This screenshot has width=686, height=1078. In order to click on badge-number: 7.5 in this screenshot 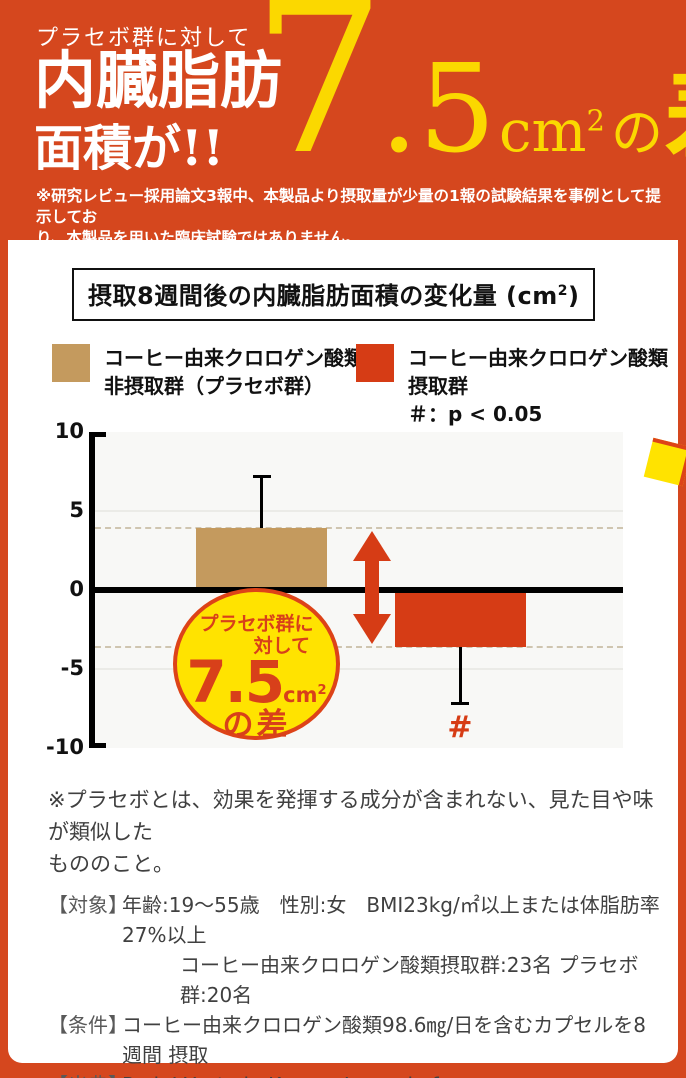, I will do `click(235, 681)`.